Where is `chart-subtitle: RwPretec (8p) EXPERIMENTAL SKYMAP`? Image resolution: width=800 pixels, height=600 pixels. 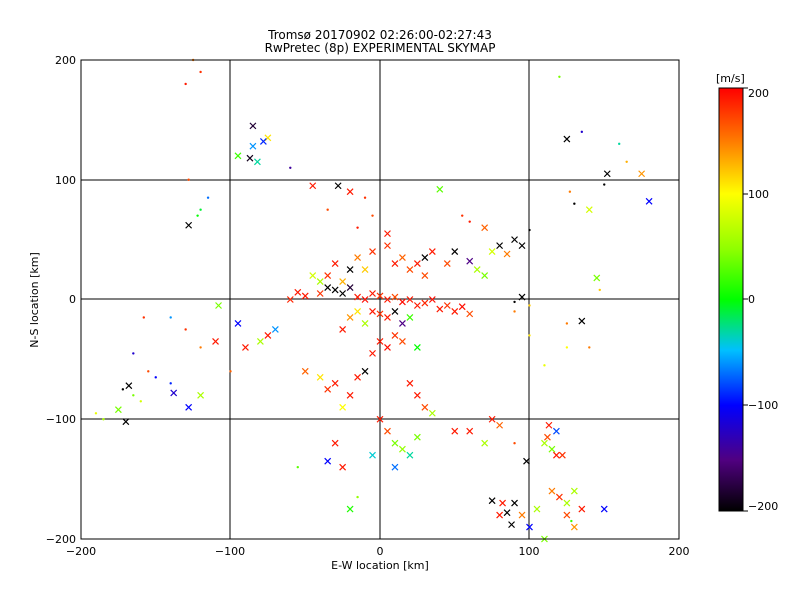
chart-subtitle: RwPretec (8p) EXPERIMENTAL SKYMAP is located at coordinates (380, 48).